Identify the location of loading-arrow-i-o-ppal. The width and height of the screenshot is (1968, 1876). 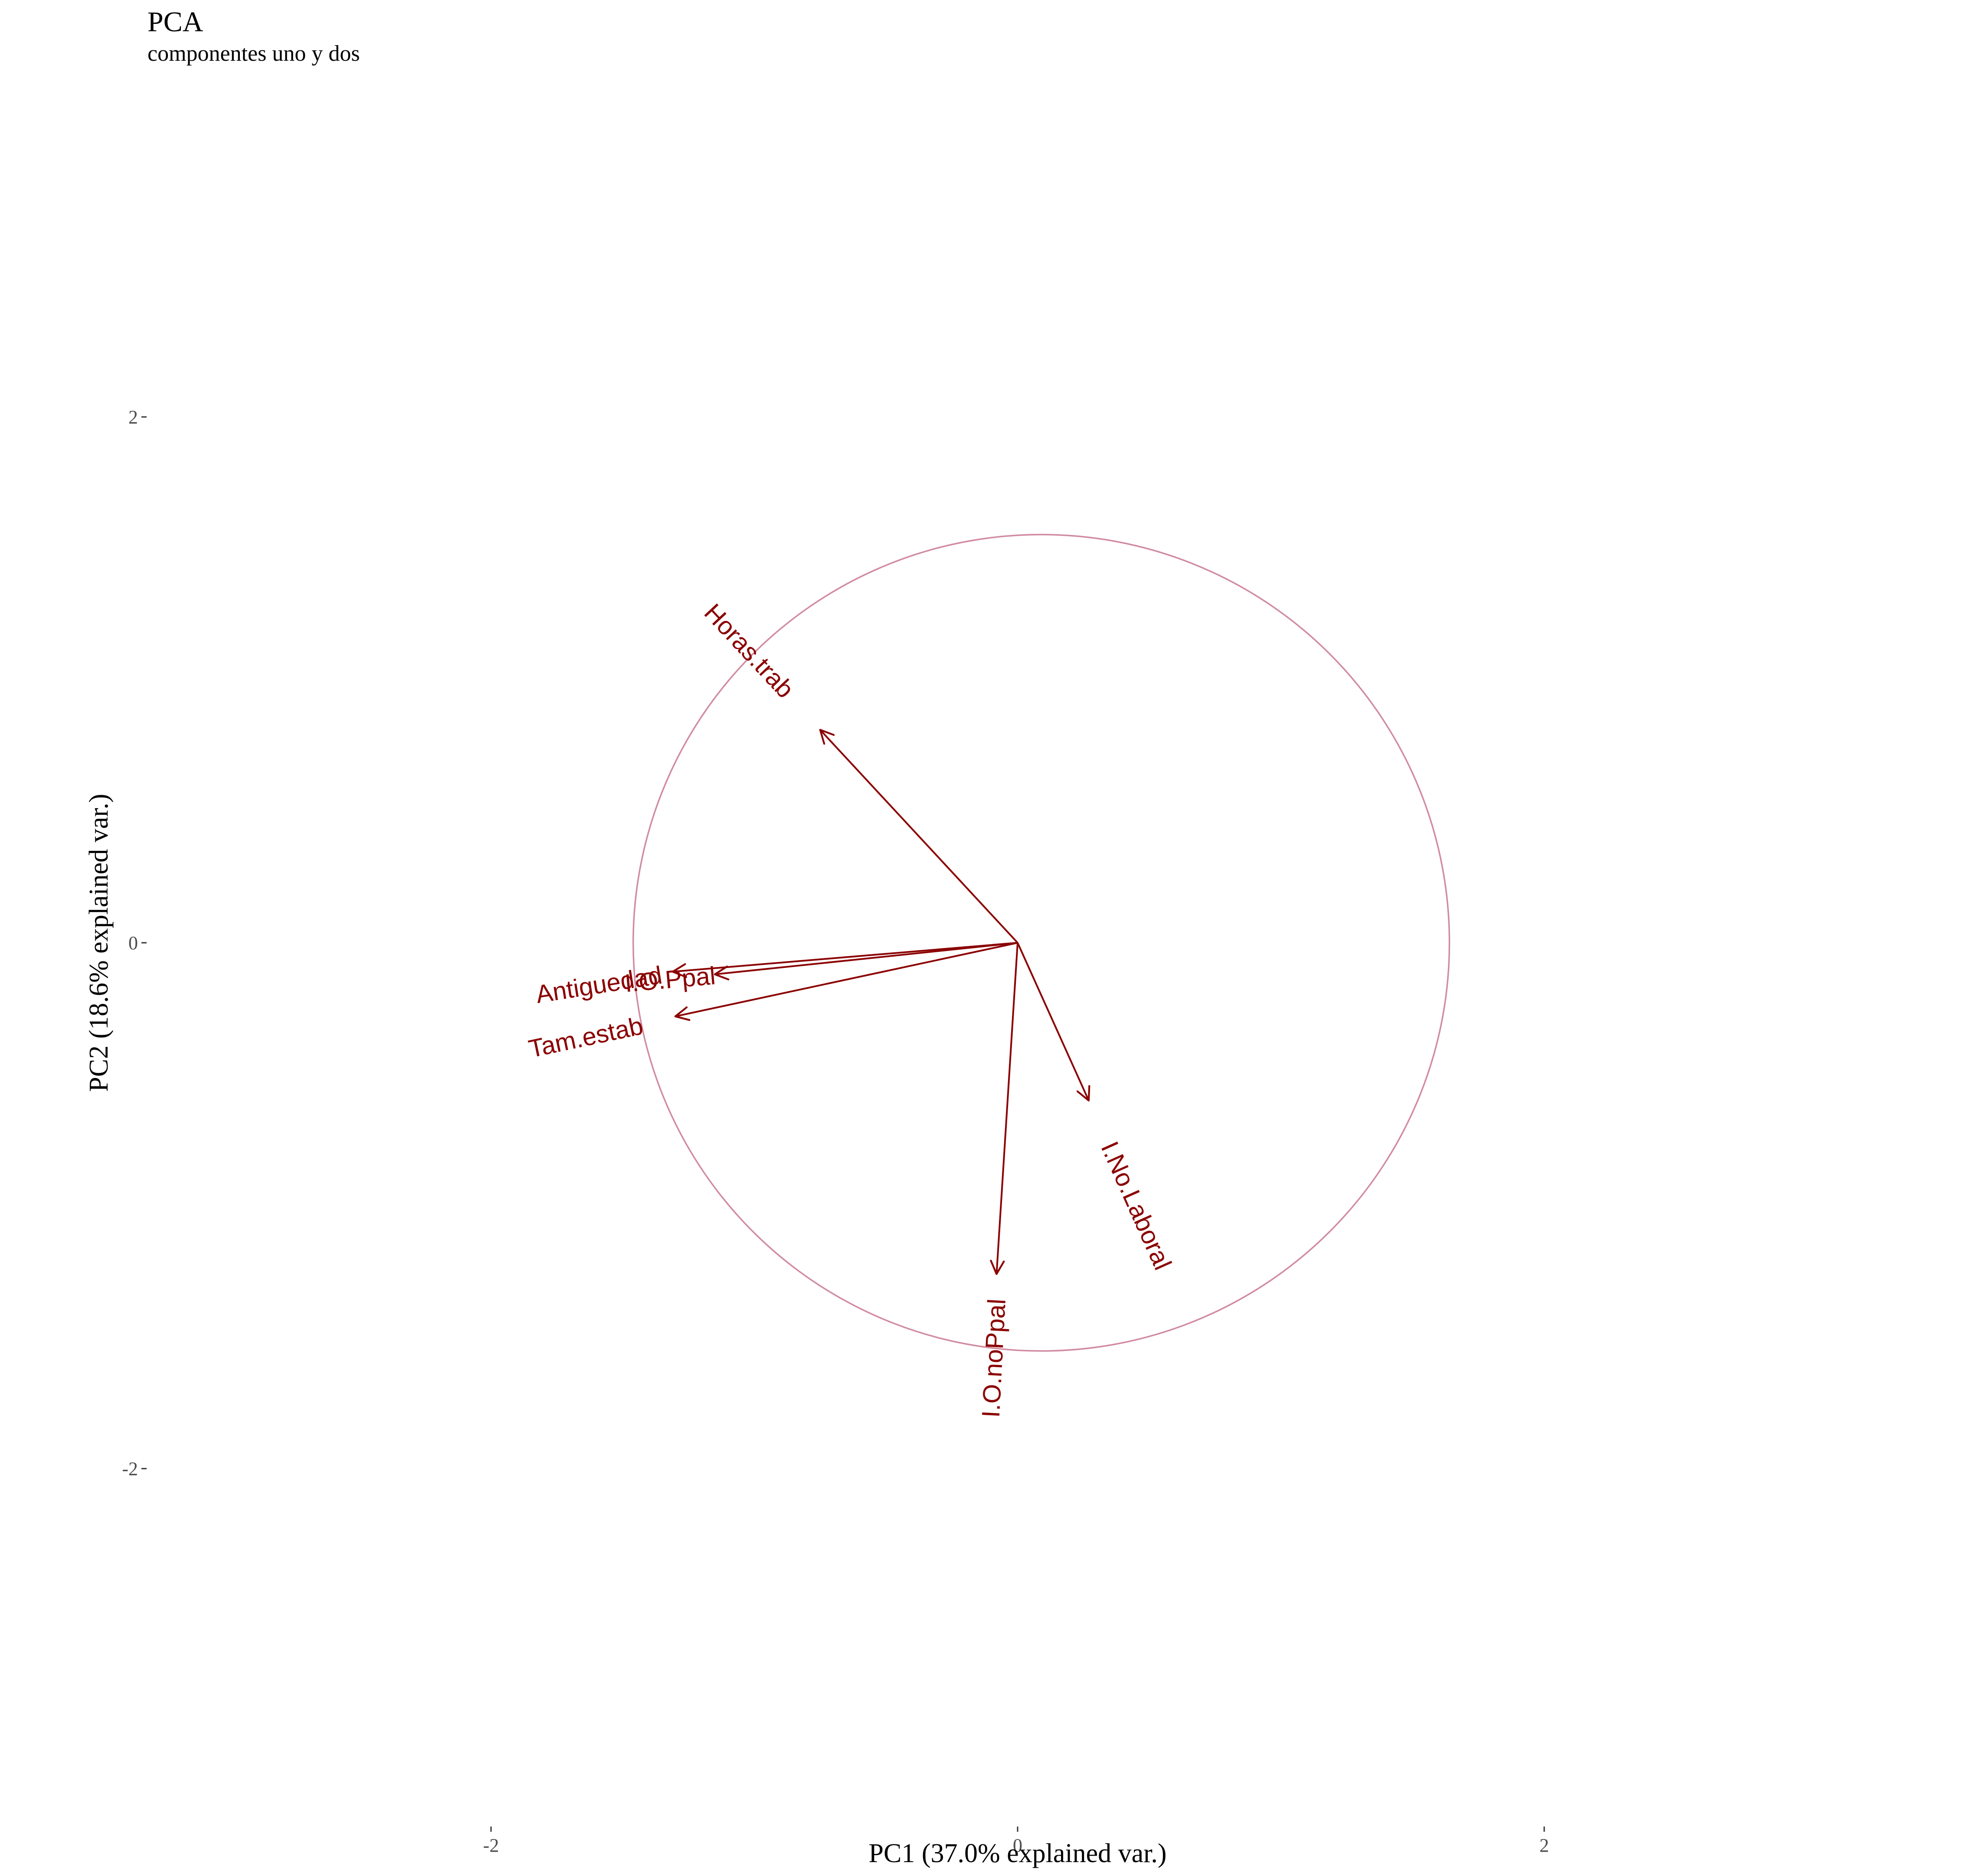
(866, 962).